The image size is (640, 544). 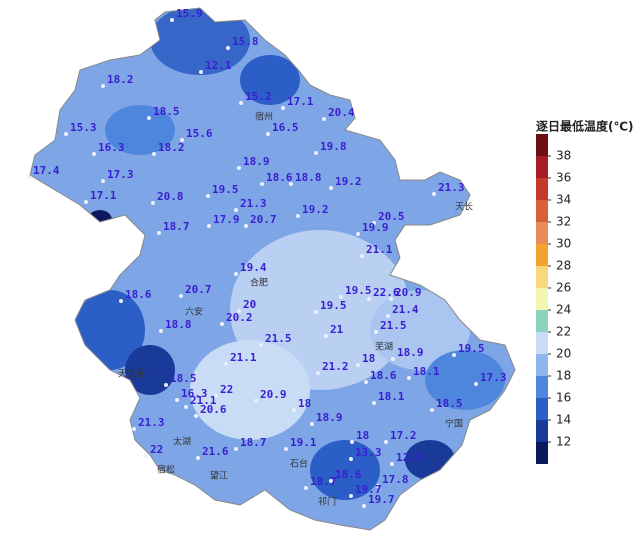 What do you see at coordinates (171, 147) in the screenshot?
I see `station-temperature: 18.2` at bounding box center [171, 147].